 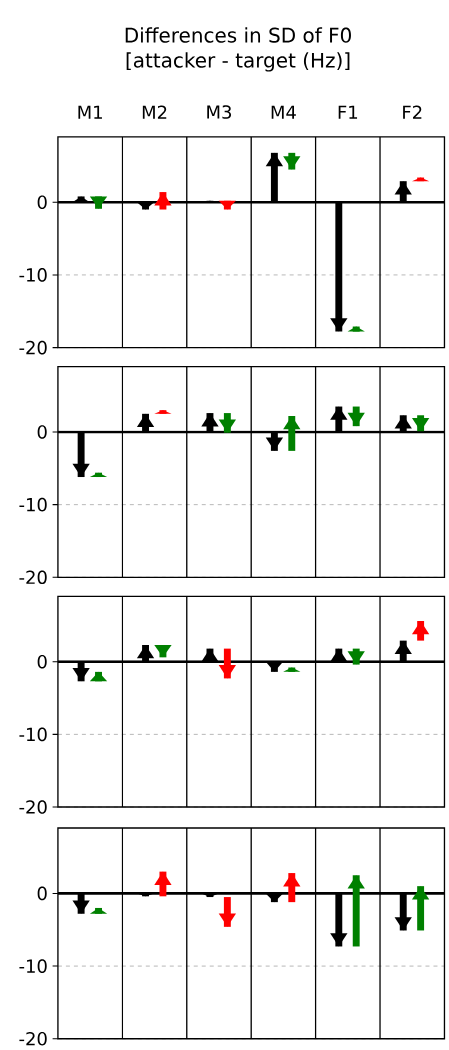 I want to click on x-tick-label: M2, so click(x=154, y=112).